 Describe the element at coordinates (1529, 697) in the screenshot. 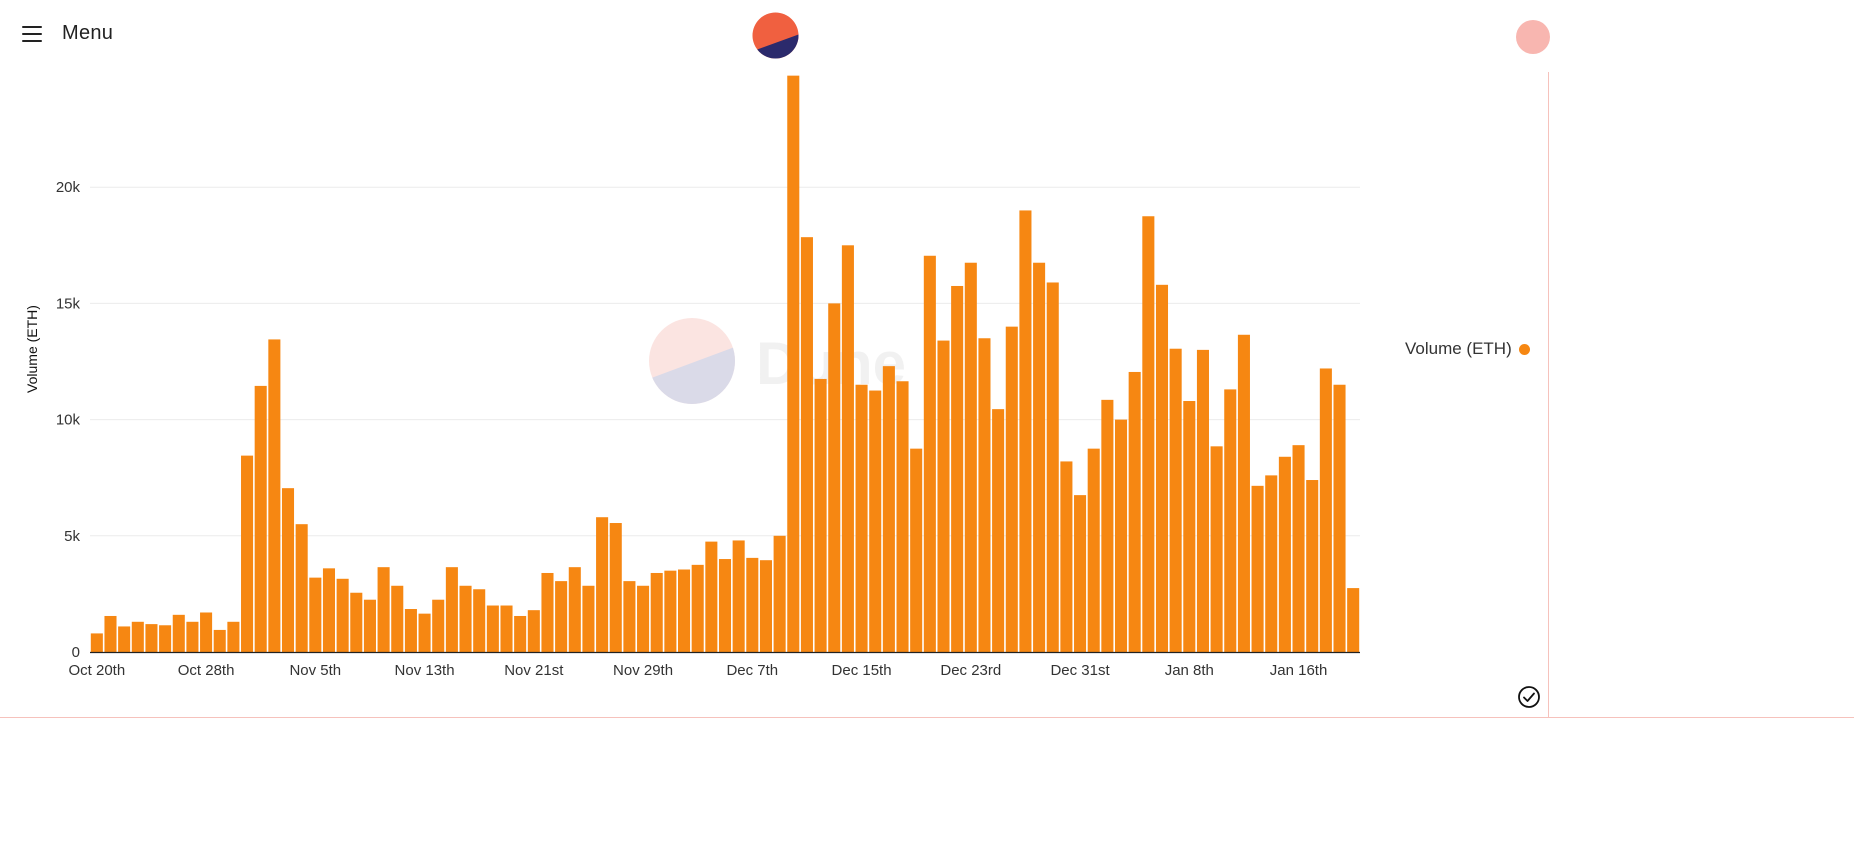

I see `checkmark-circle-icon` at that location.